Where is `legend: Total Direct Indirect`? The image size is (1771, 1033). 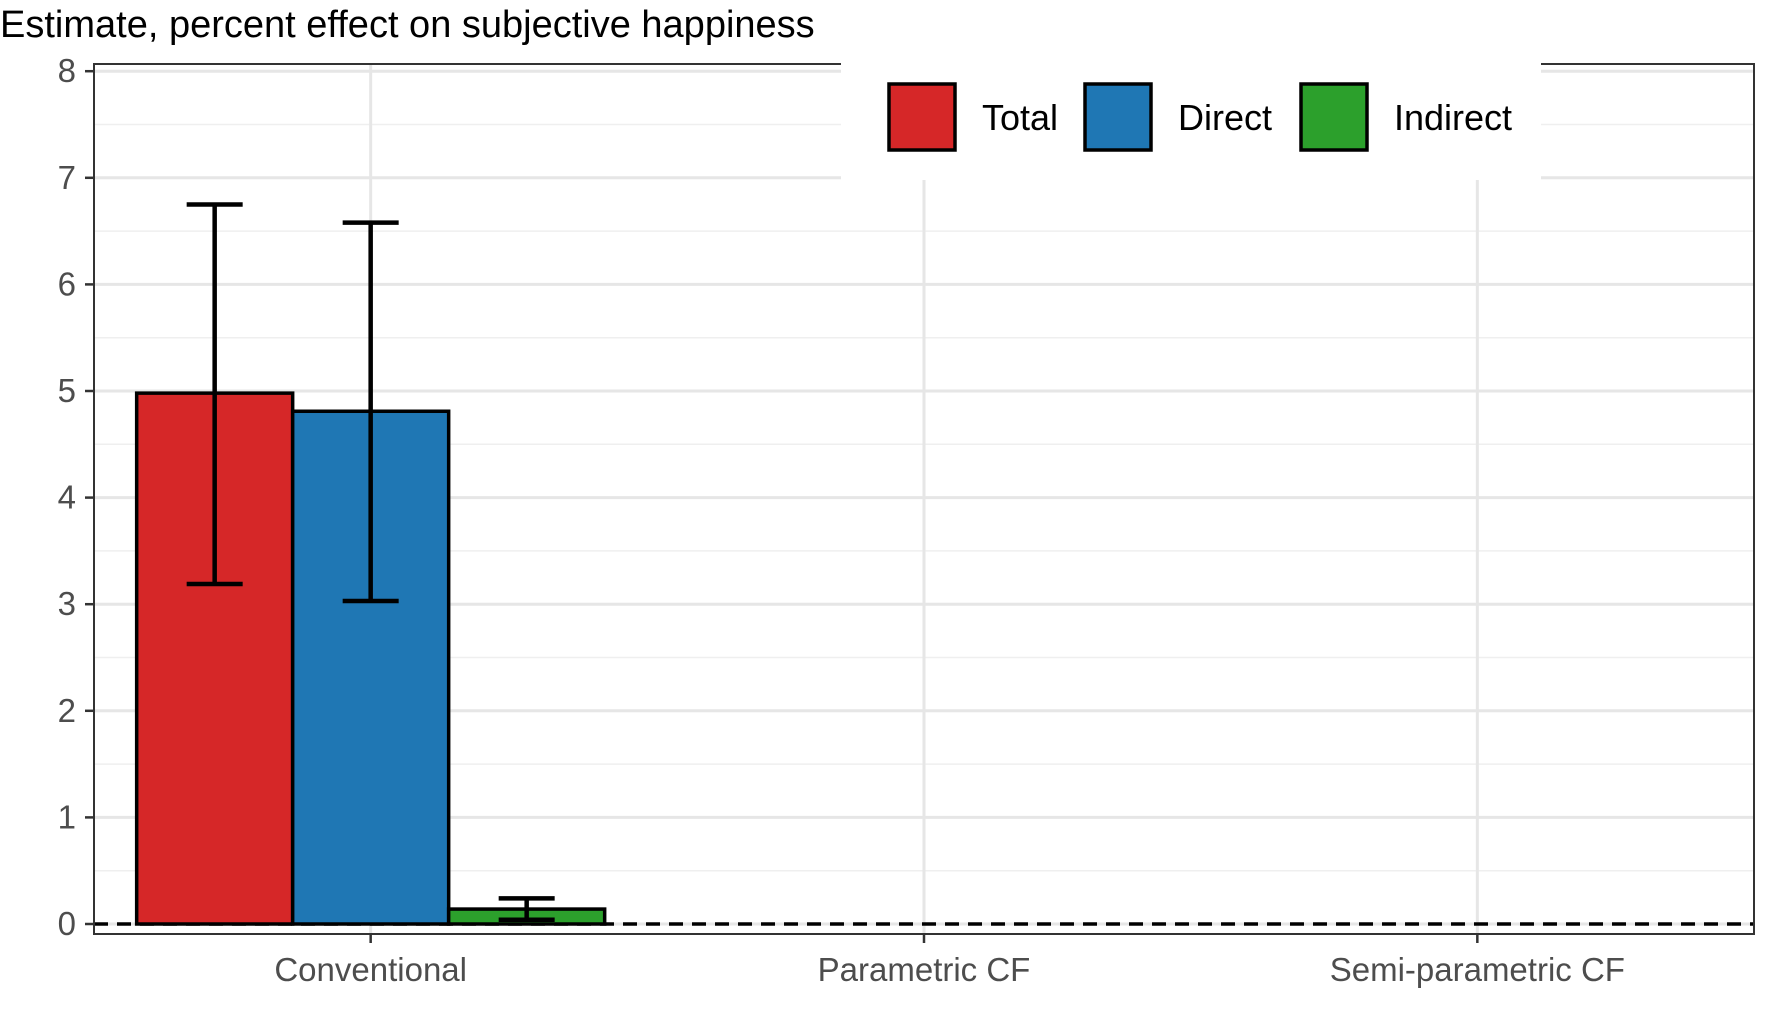 legend: Total Direct Indirect is located at coordinates (1191, 121).